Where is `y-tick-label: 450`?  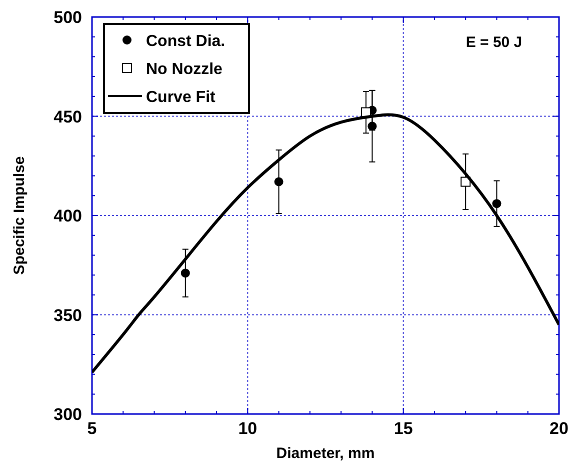 y-tick-label: 450 is located at coordinates (68, 116).